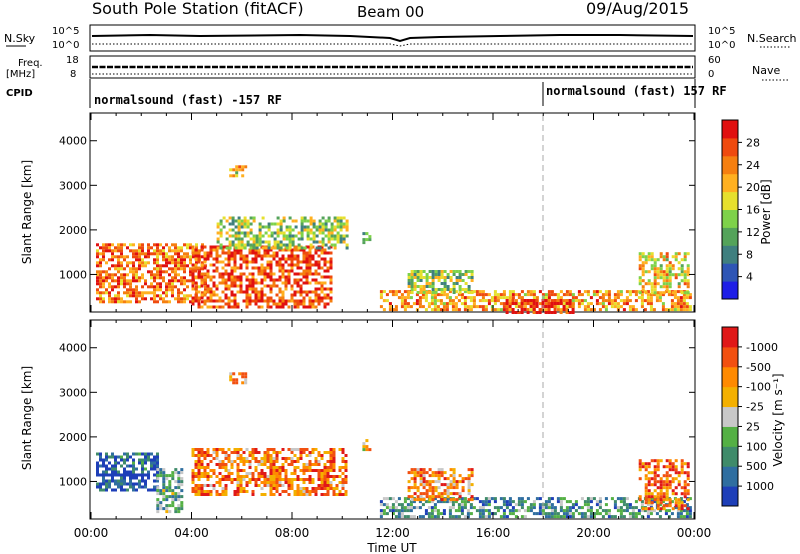 The height and width of the screenshot is (554, 800). Describe the element at coordinates (30, 63) in the screenshot. I see `freq-label: Freq.` at that location.